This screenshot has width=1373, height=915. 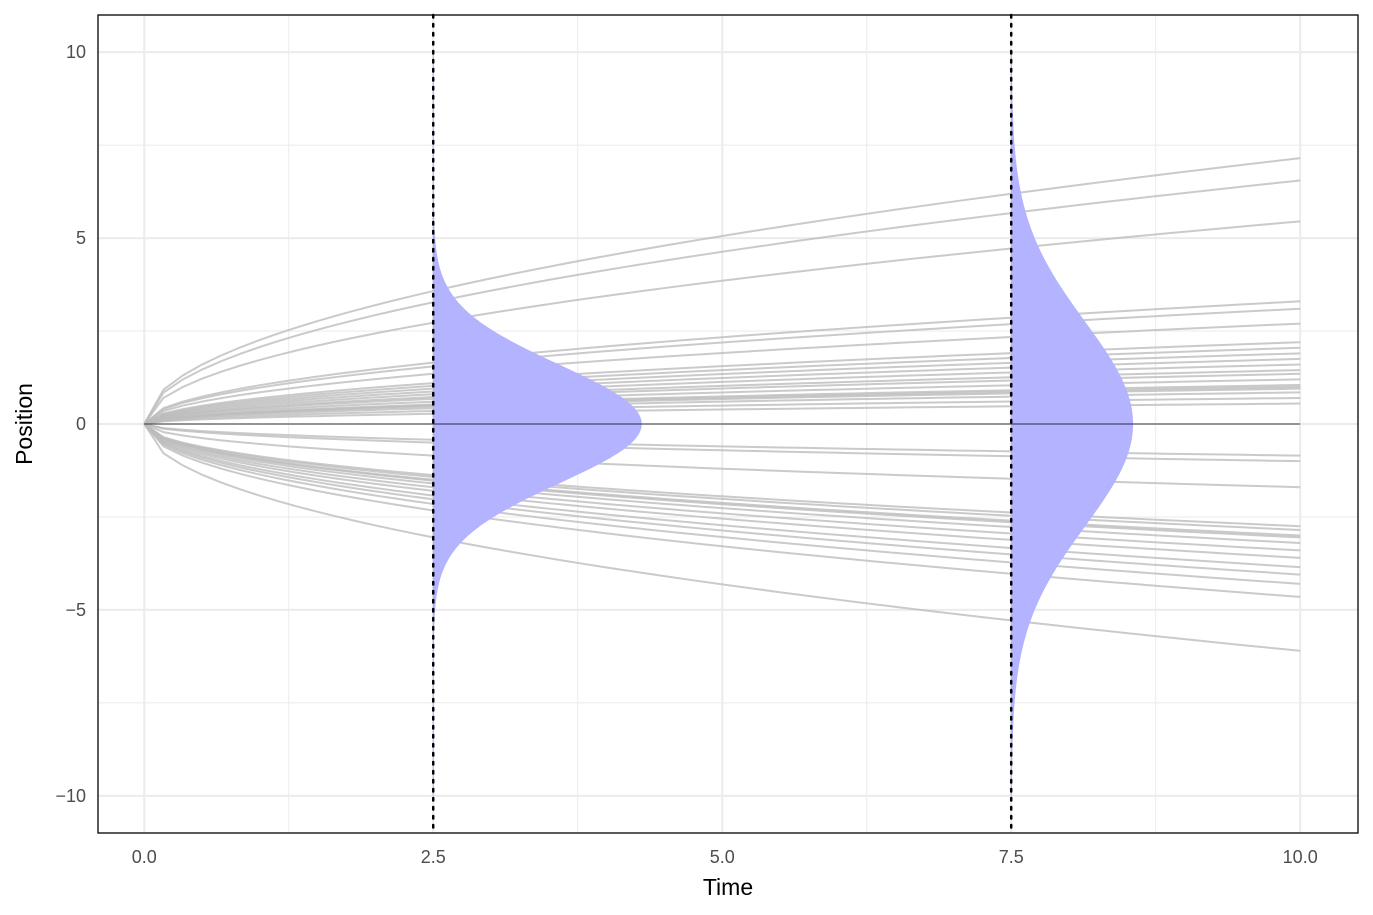 I want to click on x-tick-label: 5.0, so click(x=722, y=857).